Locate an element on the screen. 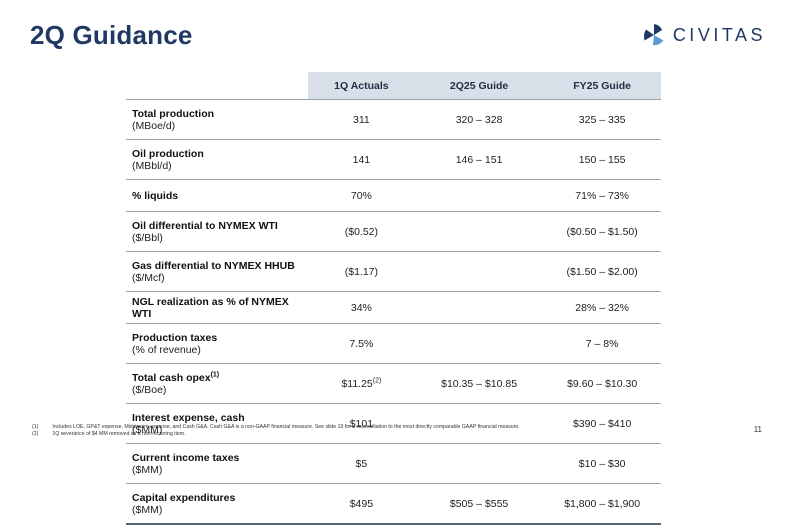  cell-2q25-guide: $10.35 – $10.85 is located at coordinates (479, 383).